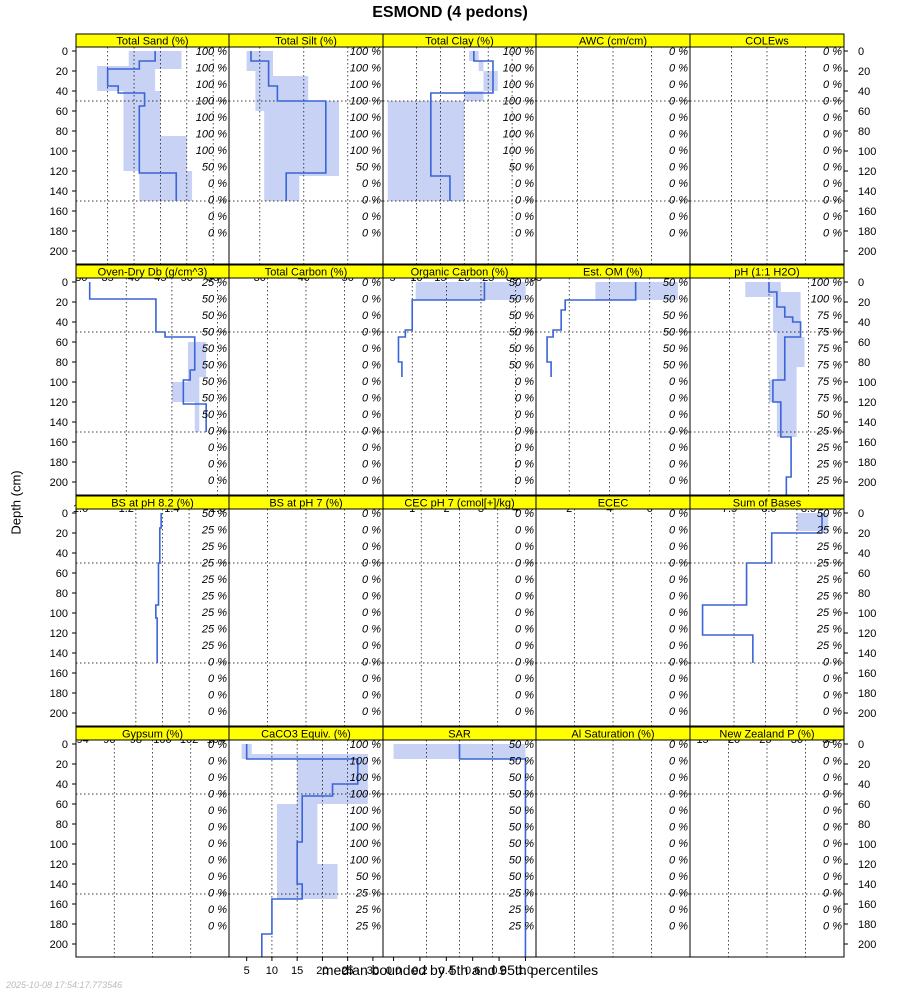 Image resolution: width=900 pixels, height=1000 pixels. What do you see at coordinates (62, 112) in the screenshot?
I see `y-tick-label-left: 60` at bounding box center [62, 112].